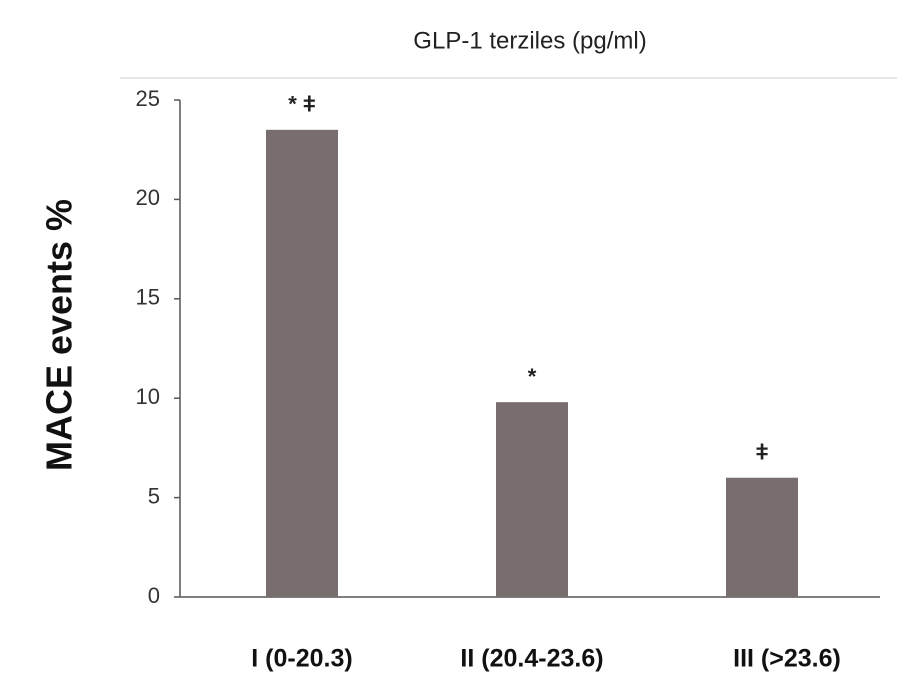 This screenshot has height=683, width=897. What do you see at coordinates (762, 452) in the screenshot?
I see `bar-annotation: ǂ` at bounding box center [762, 452].